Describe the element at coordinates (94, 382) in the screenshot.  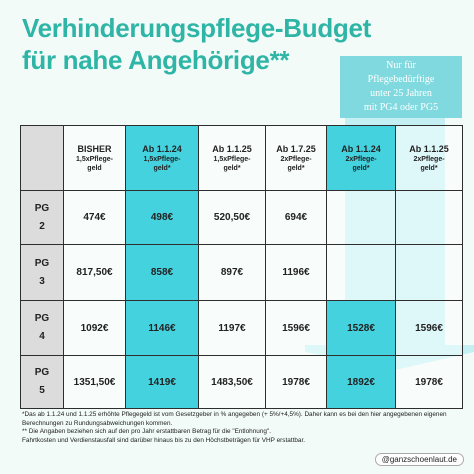
I see `table-cell: 1351,50€` at that location.